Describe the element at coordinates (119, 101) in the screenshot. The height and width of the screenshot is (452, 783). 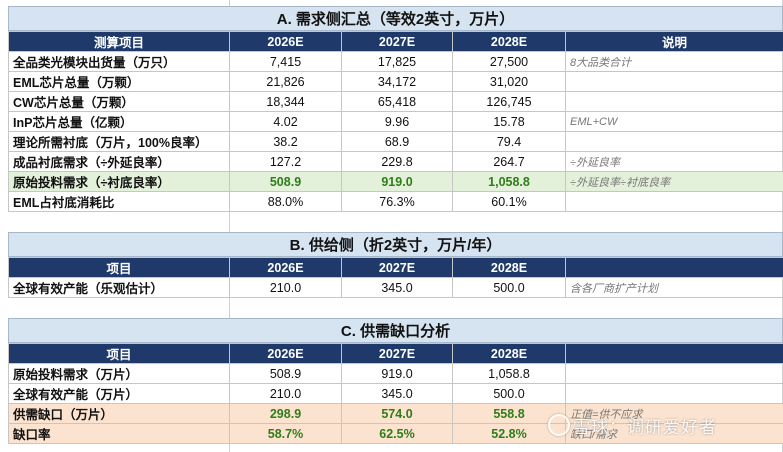
I see `row-label: CW芯片总量（万颗）` at that location.